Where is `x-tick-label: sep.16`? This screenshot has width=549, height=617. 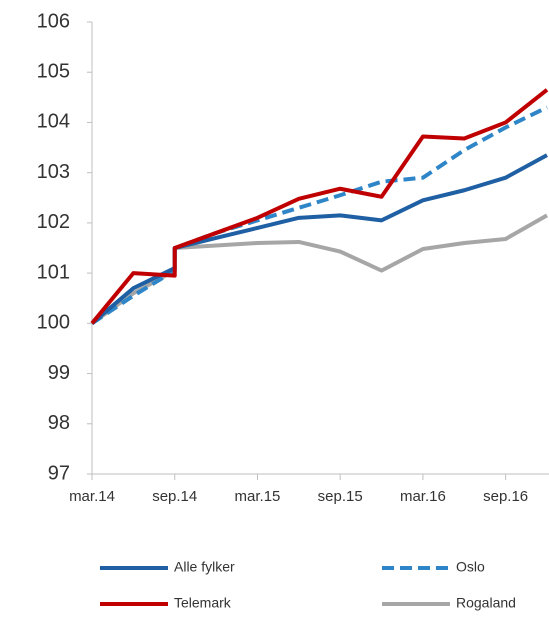
x-tick-label: sep.16 is located at coordinates (505, 496).